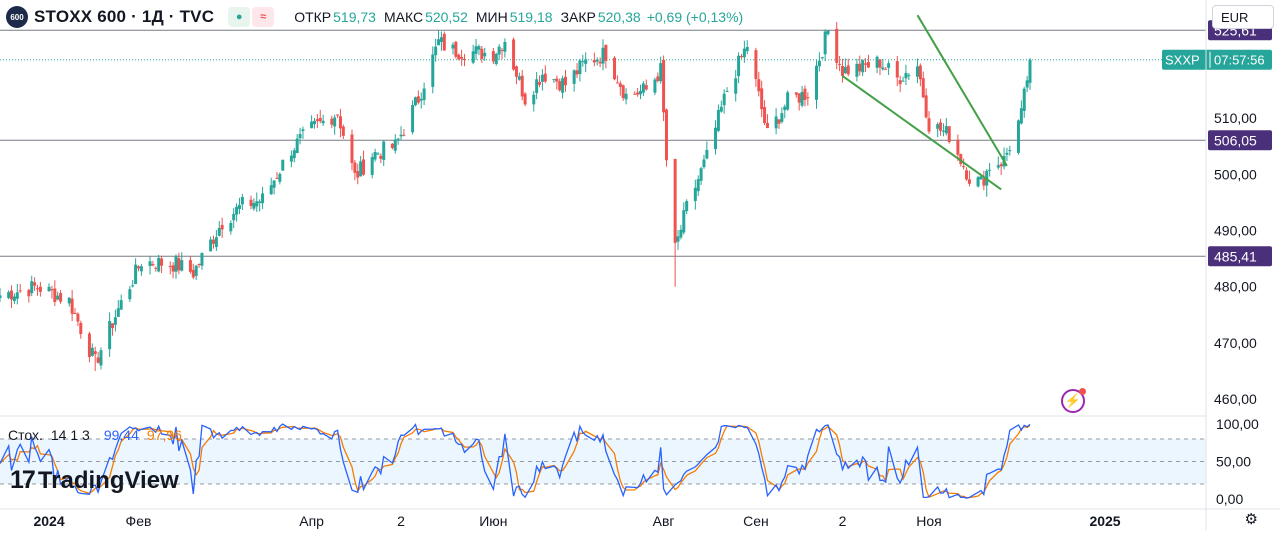 The image size is (1280, 535). What do you see at coordinates (263, 17) in the screenshot?
I see `compare-icon: ≈` at bounding box center [263, 17].